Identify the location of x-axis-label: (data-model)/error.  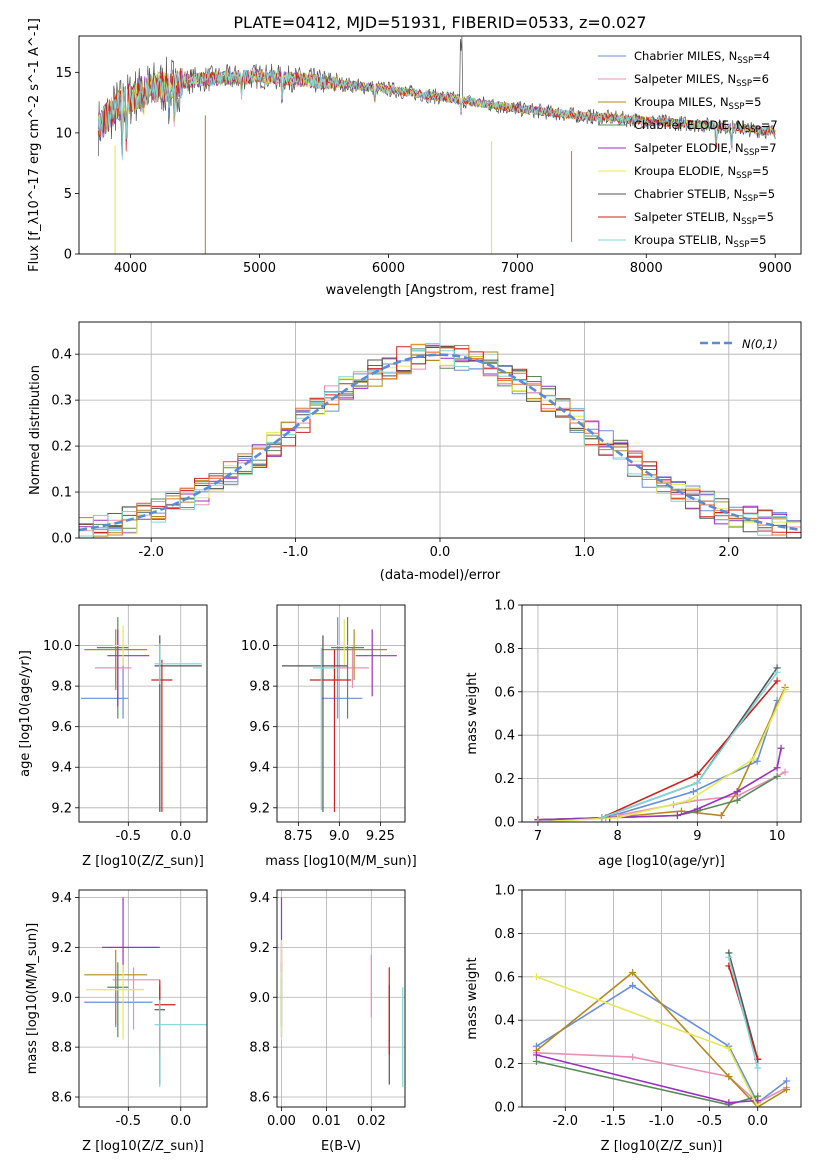
(440, 575).